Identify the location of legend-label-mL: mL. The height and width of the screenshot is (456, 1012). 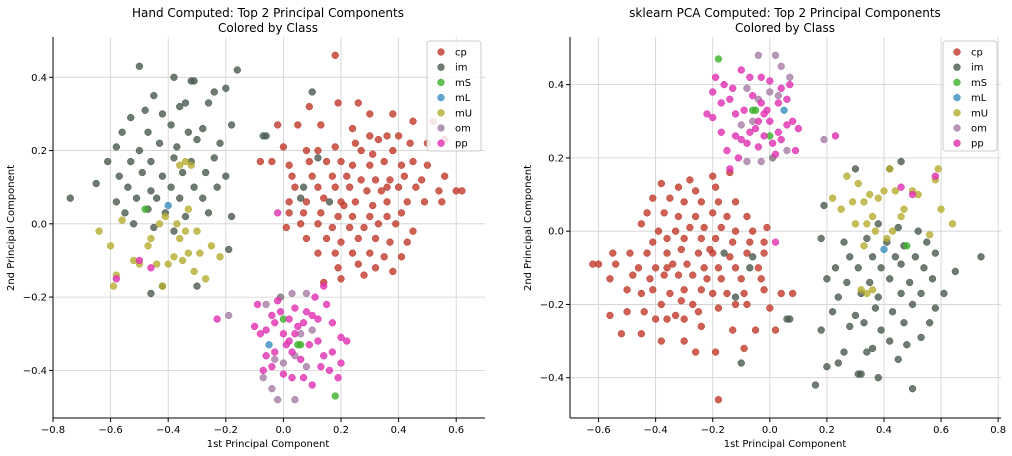
(979, 98).